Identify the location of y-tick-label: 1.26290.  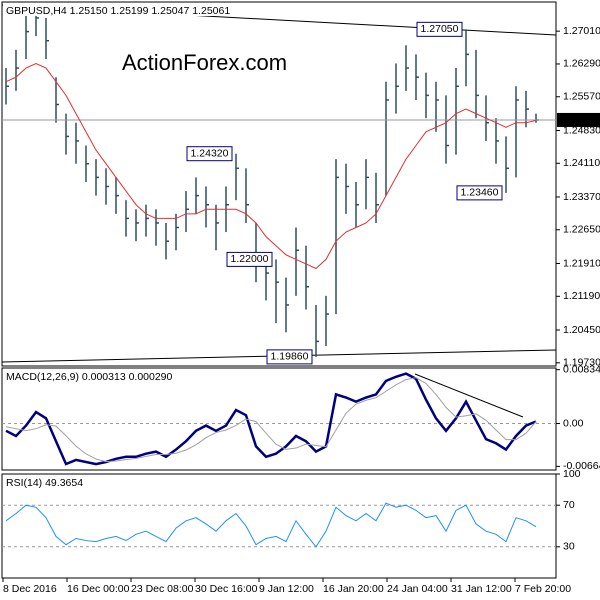
(581, 64).